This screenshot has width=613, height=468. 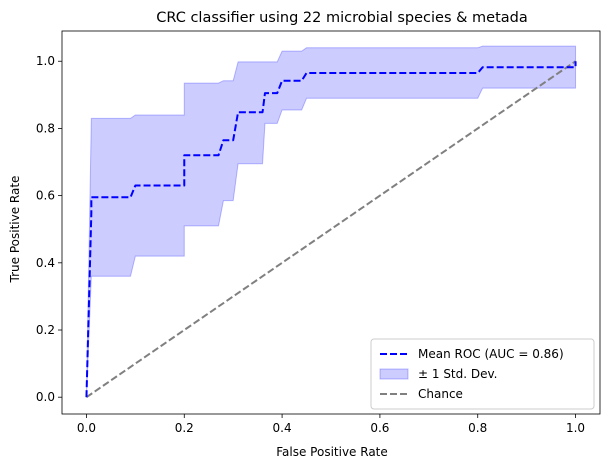 What do you see at coordinates (184, 428) in the screenshot?
I see `x-tick-label: 0.2` at bounding box center [184, 428].